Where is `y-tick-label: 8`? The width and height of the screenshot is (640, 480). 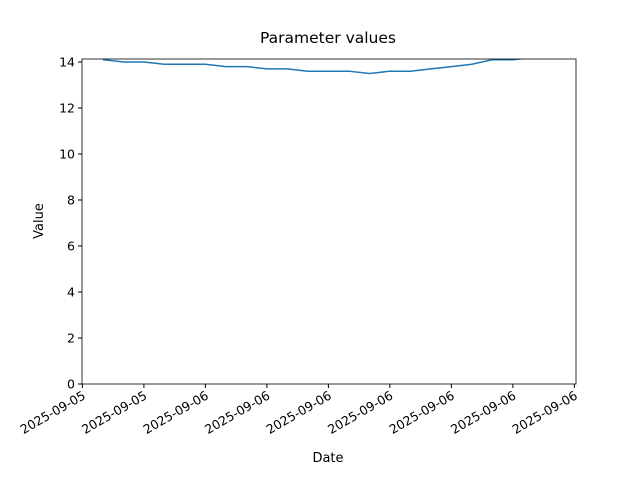 y-tick-label: 8 is located at coordinates (71, 199).